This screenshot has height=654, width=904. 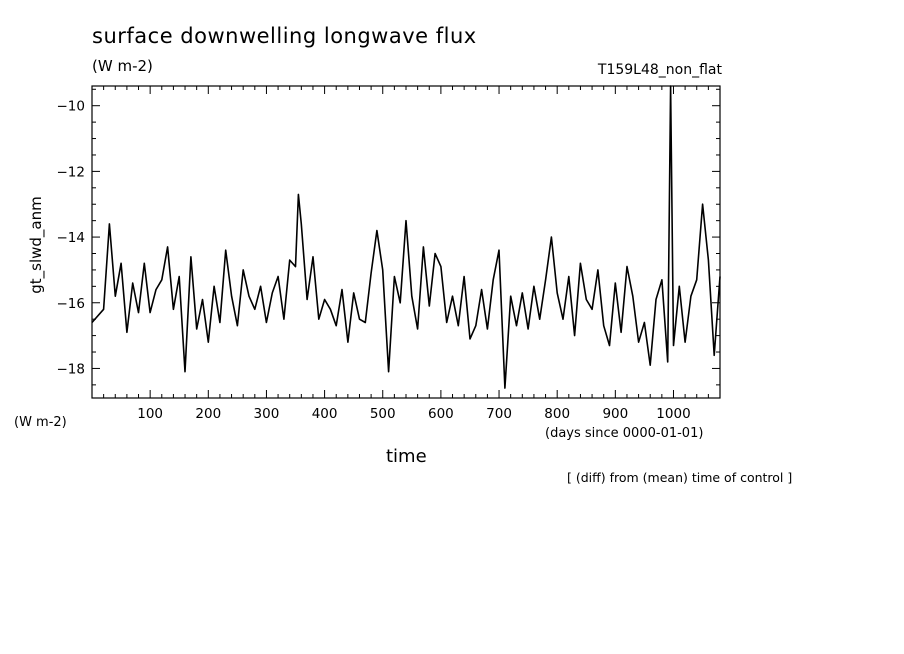 I want to click on chart-title: surface downwelling longwave flux, so click(x=284, y=36).